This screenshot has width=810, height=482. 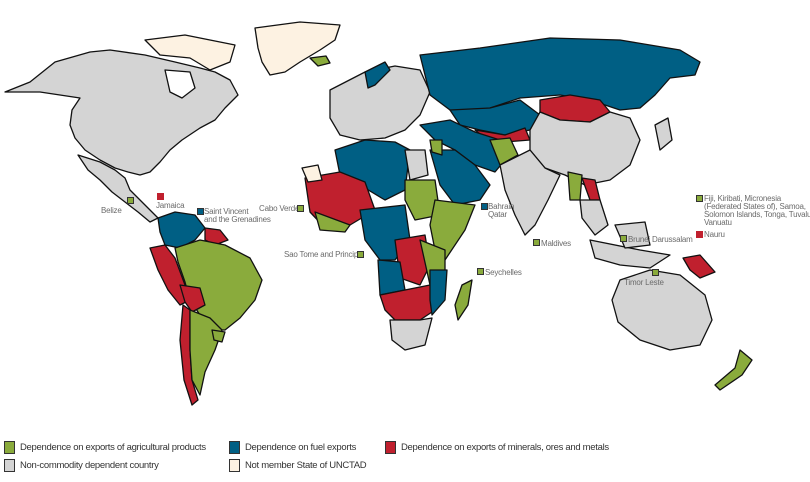 I want to click on qatar-label: Qatar, so click(x=498, y=214).